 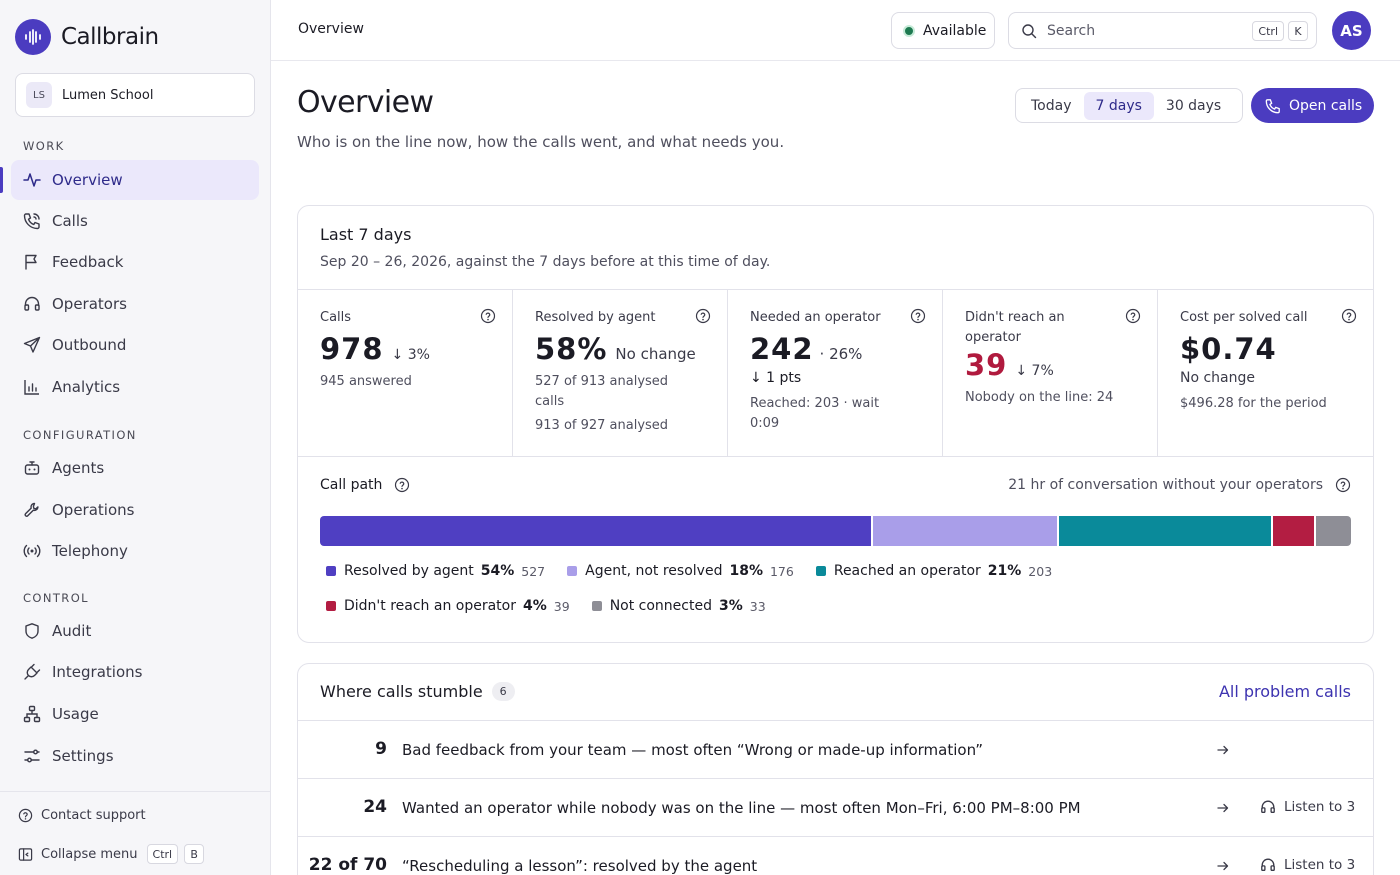 I want to click on sidebar-item-operators: Operators, so click(x=135, y=304).